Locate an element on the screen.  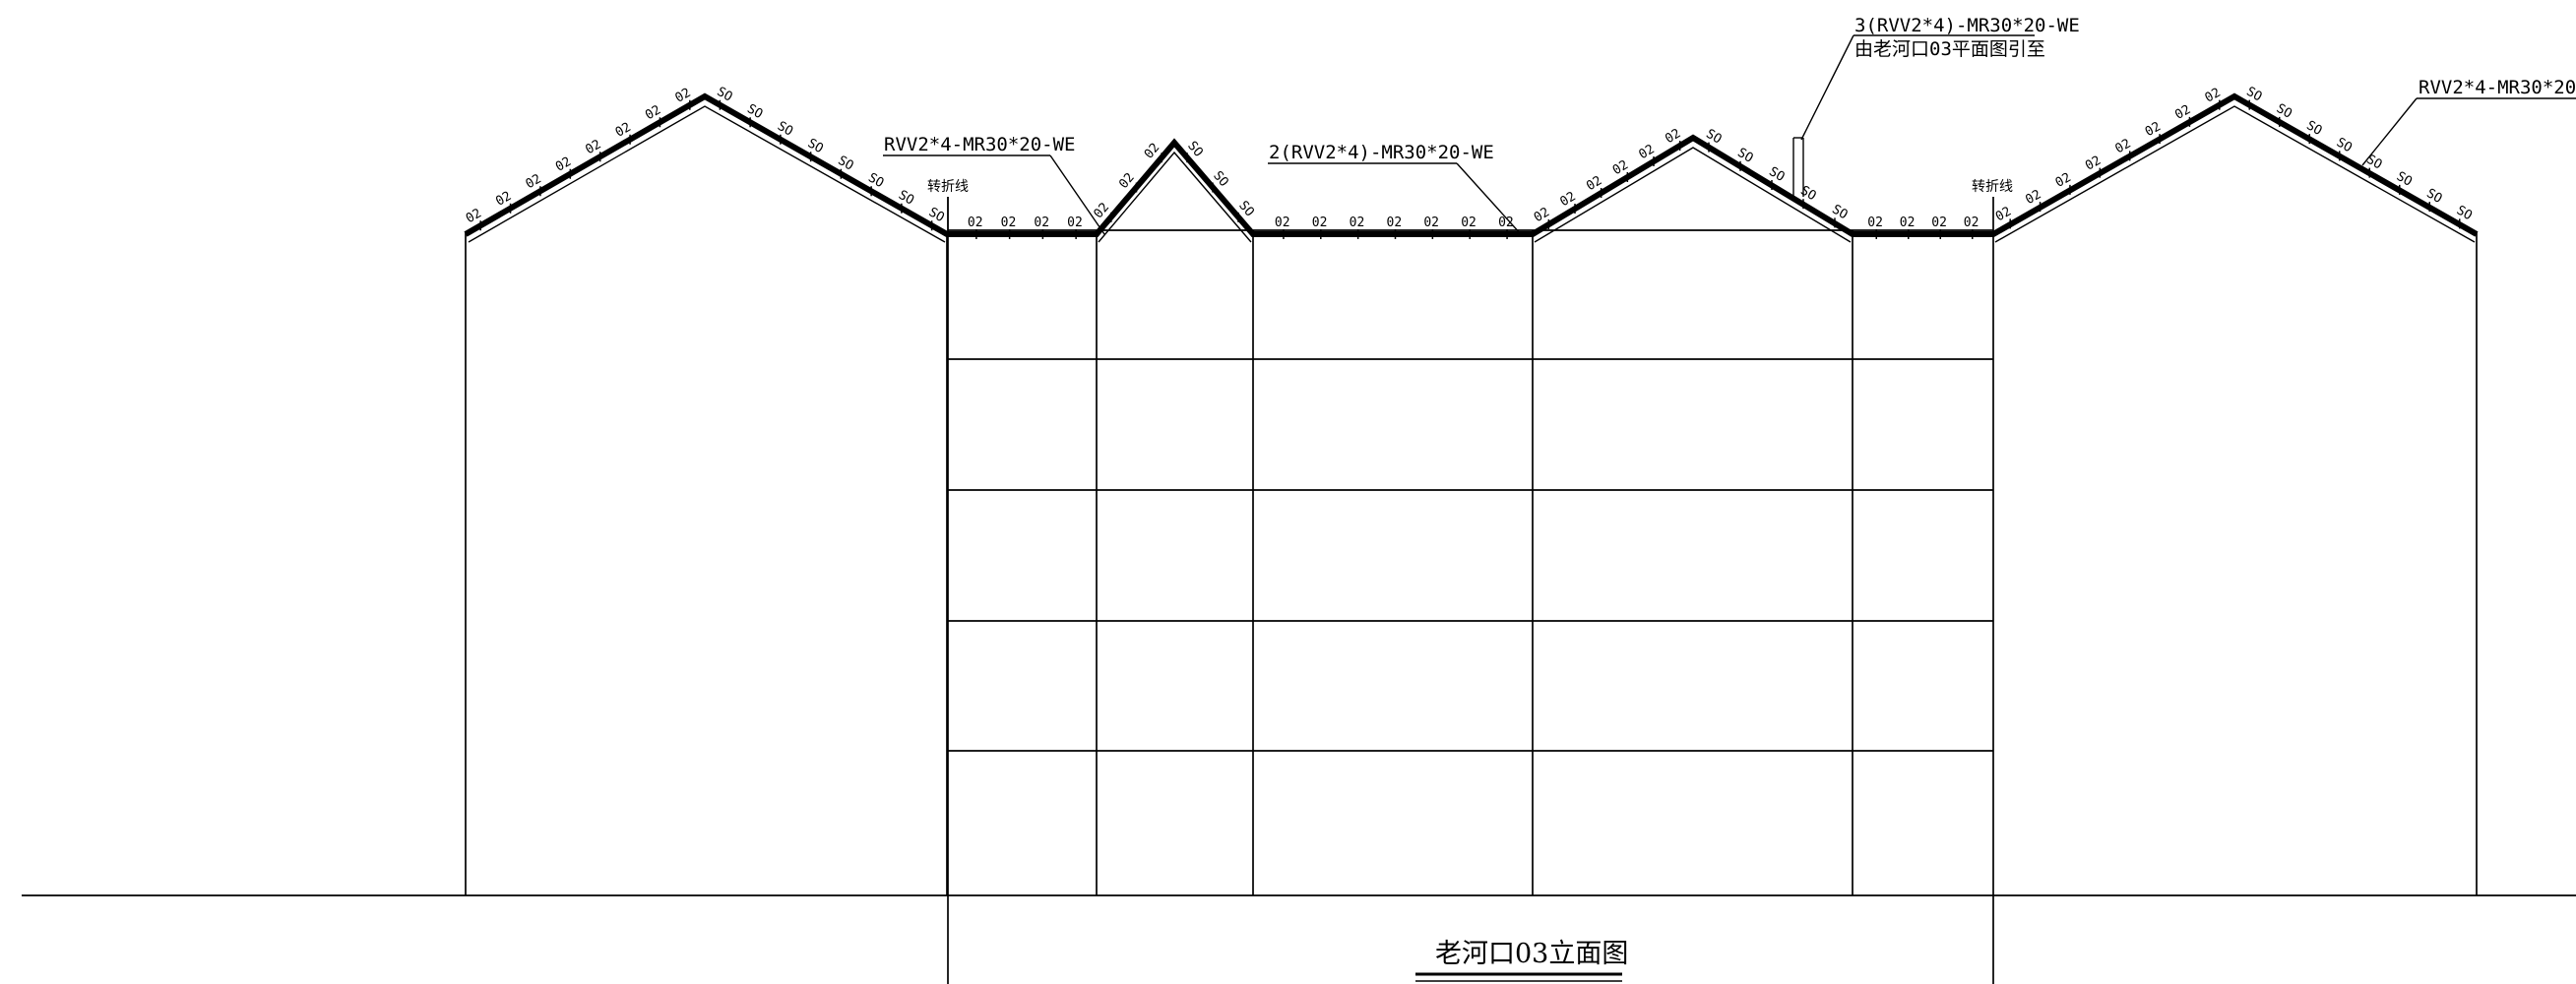
leader-top: 3(RVV2*4)-MR30*20-WE 由老河口03平面图引至 is located at coordinates (1936, 106).